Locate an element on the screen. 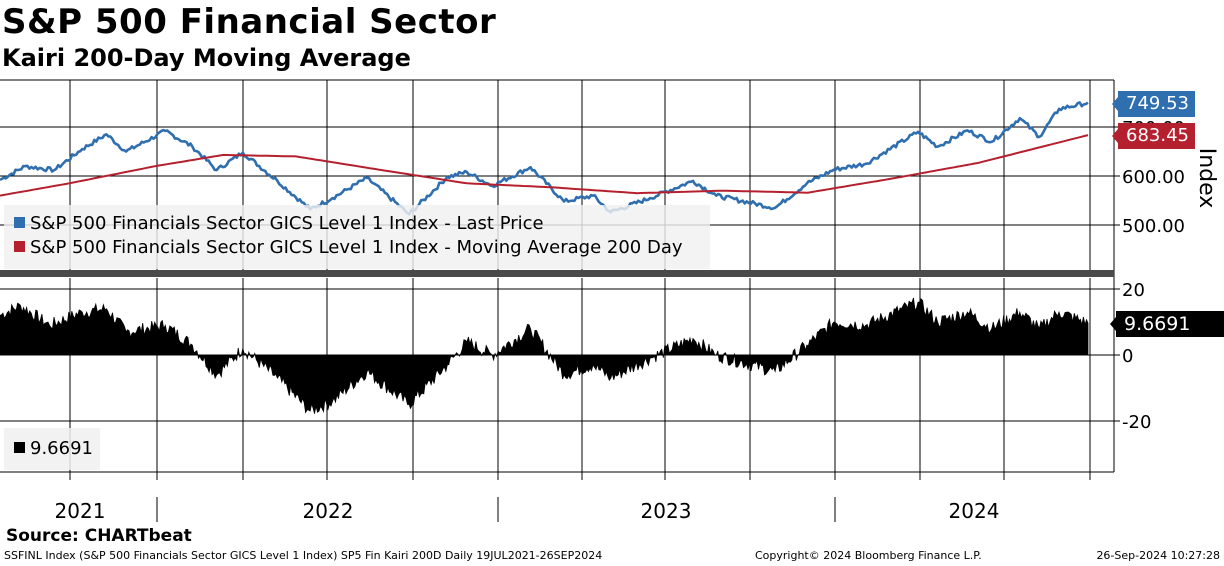 The height and width of the screenshot is (566, 1224). ytick-label-upper-1: 600.00 is located at coordinates (1153, 177).